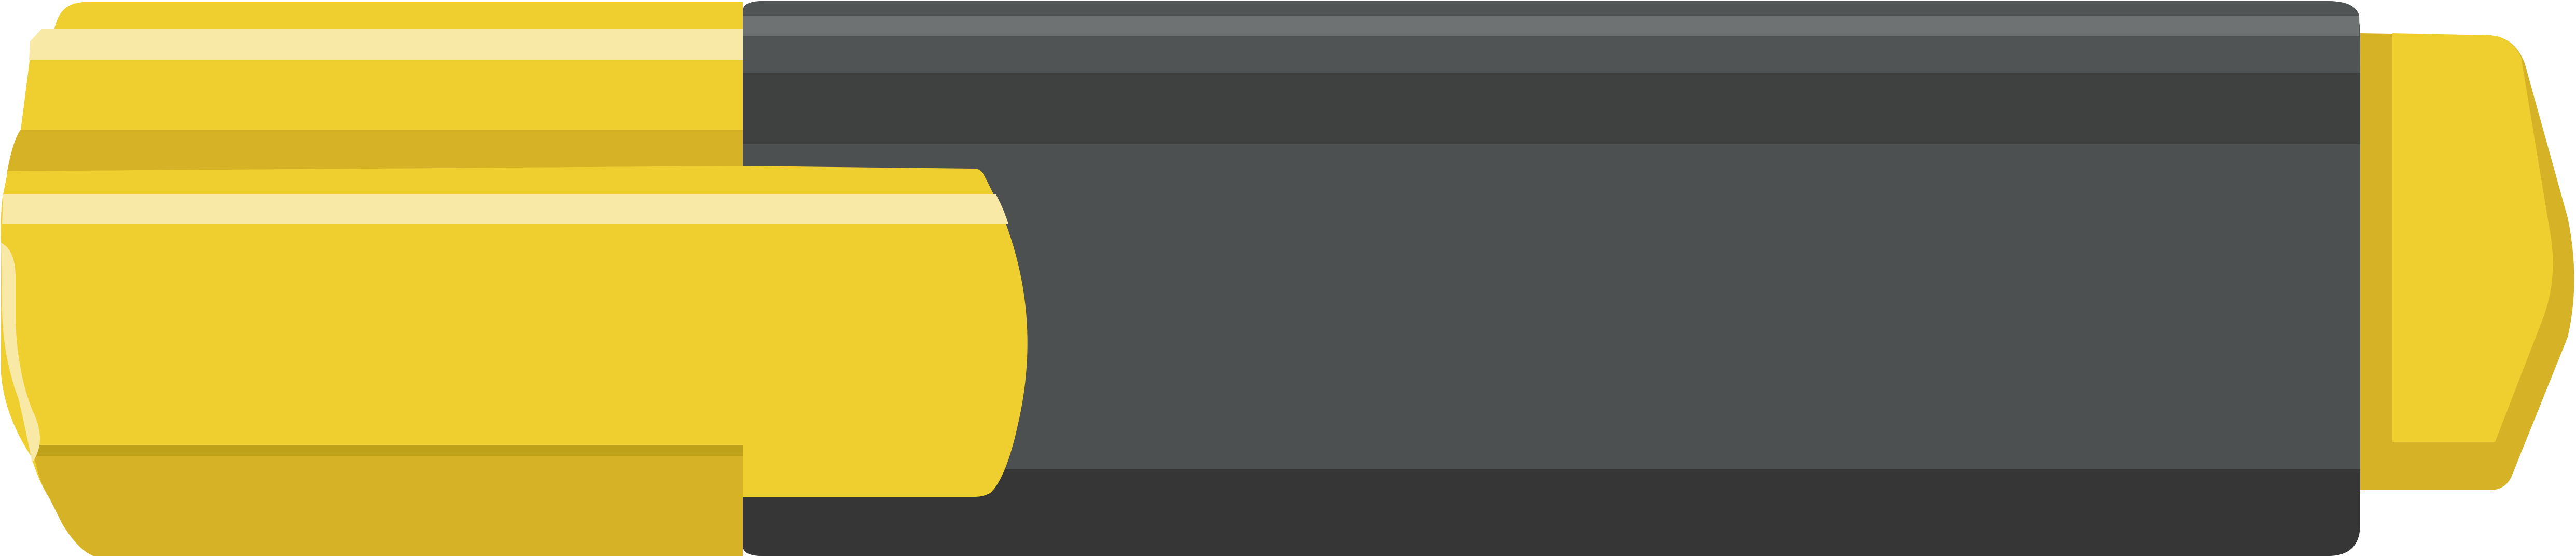 This screenshot has width=2576, height=557. Describe the element at coordinates (885, 331) in the screenshot. I see `clip-body` at that location.